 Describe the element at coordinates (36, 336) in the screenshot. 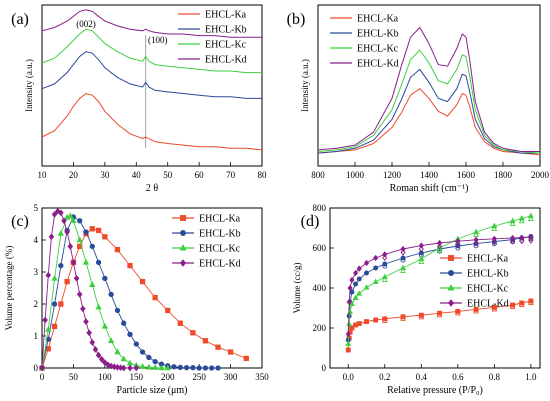

I see `y-tick-label: 1` at that location.